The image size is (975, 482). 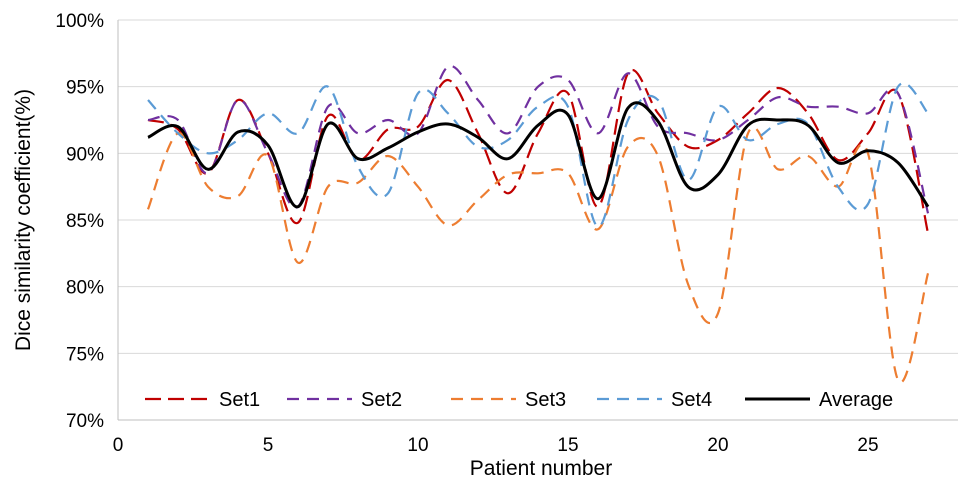 What do you see at coordinates (239, 400) in the screenshot?
I see `legend-label-set1: Set1` at bounding box center [239, 400].